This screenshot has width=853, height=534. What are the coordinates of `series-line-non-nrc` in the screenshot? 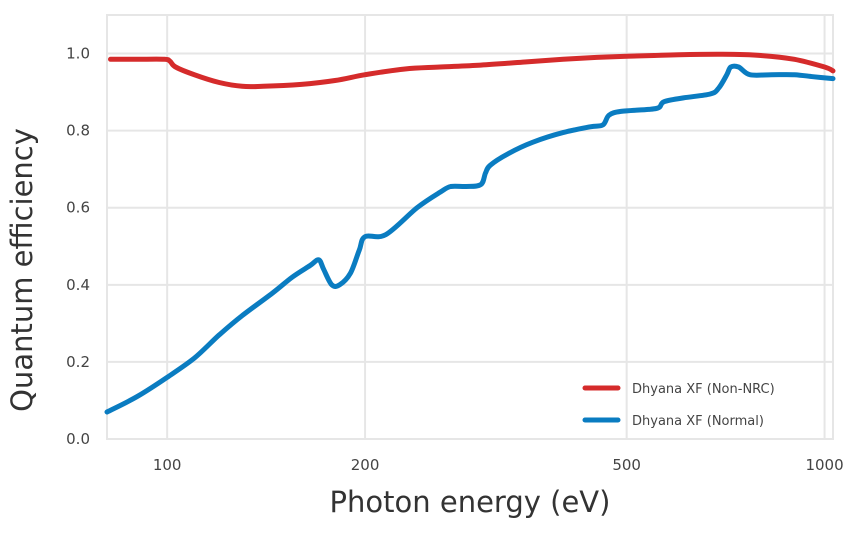 It's located at (472, 70).